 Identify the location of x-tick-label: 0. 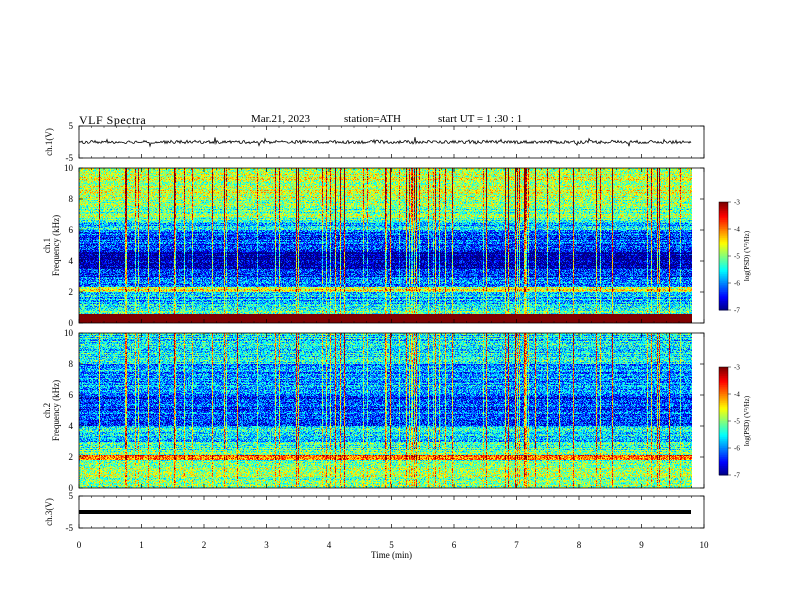
(79, 545).